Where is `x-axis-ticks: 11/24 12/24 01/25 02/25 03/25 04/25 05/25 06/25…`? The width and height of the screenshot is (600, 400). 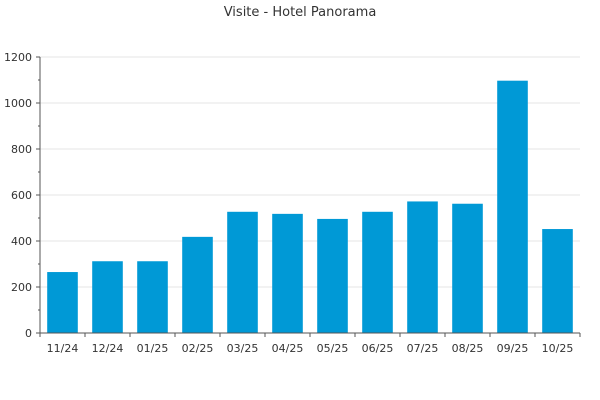 x-axis-ticks: 11/24 12/24 01/25 02/25 03/25 04/25 05/25 06/25… is located at coordinates (310, 344).